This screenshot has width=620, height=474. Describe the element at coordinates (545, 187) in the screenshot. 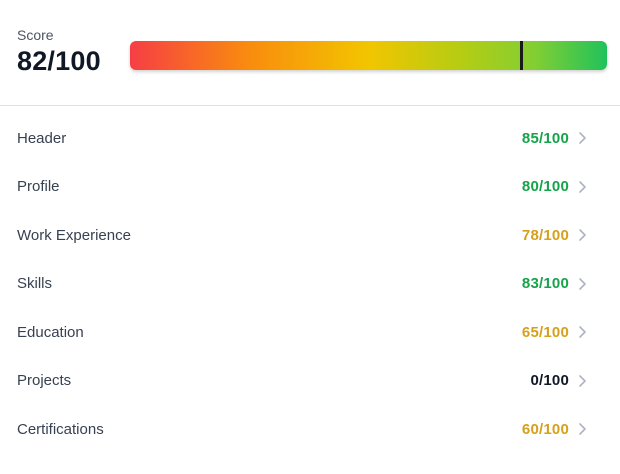

I see `category-score: 80/100` at that location.